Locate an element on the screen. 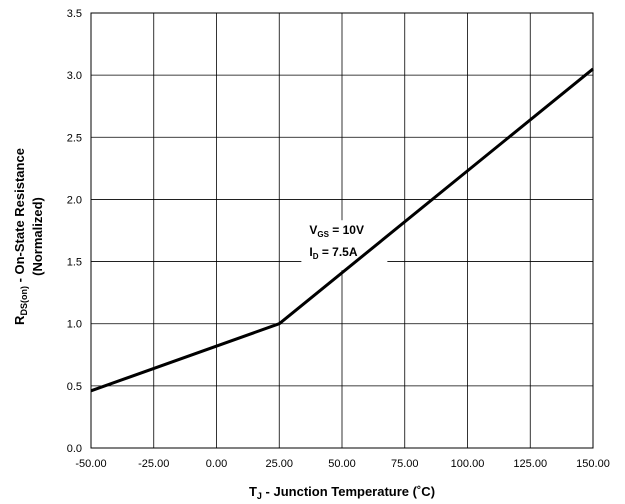 The height and width of the screenshot is (504, 625). y-tick-label: 3.0 is located at coordinates (74, 76).